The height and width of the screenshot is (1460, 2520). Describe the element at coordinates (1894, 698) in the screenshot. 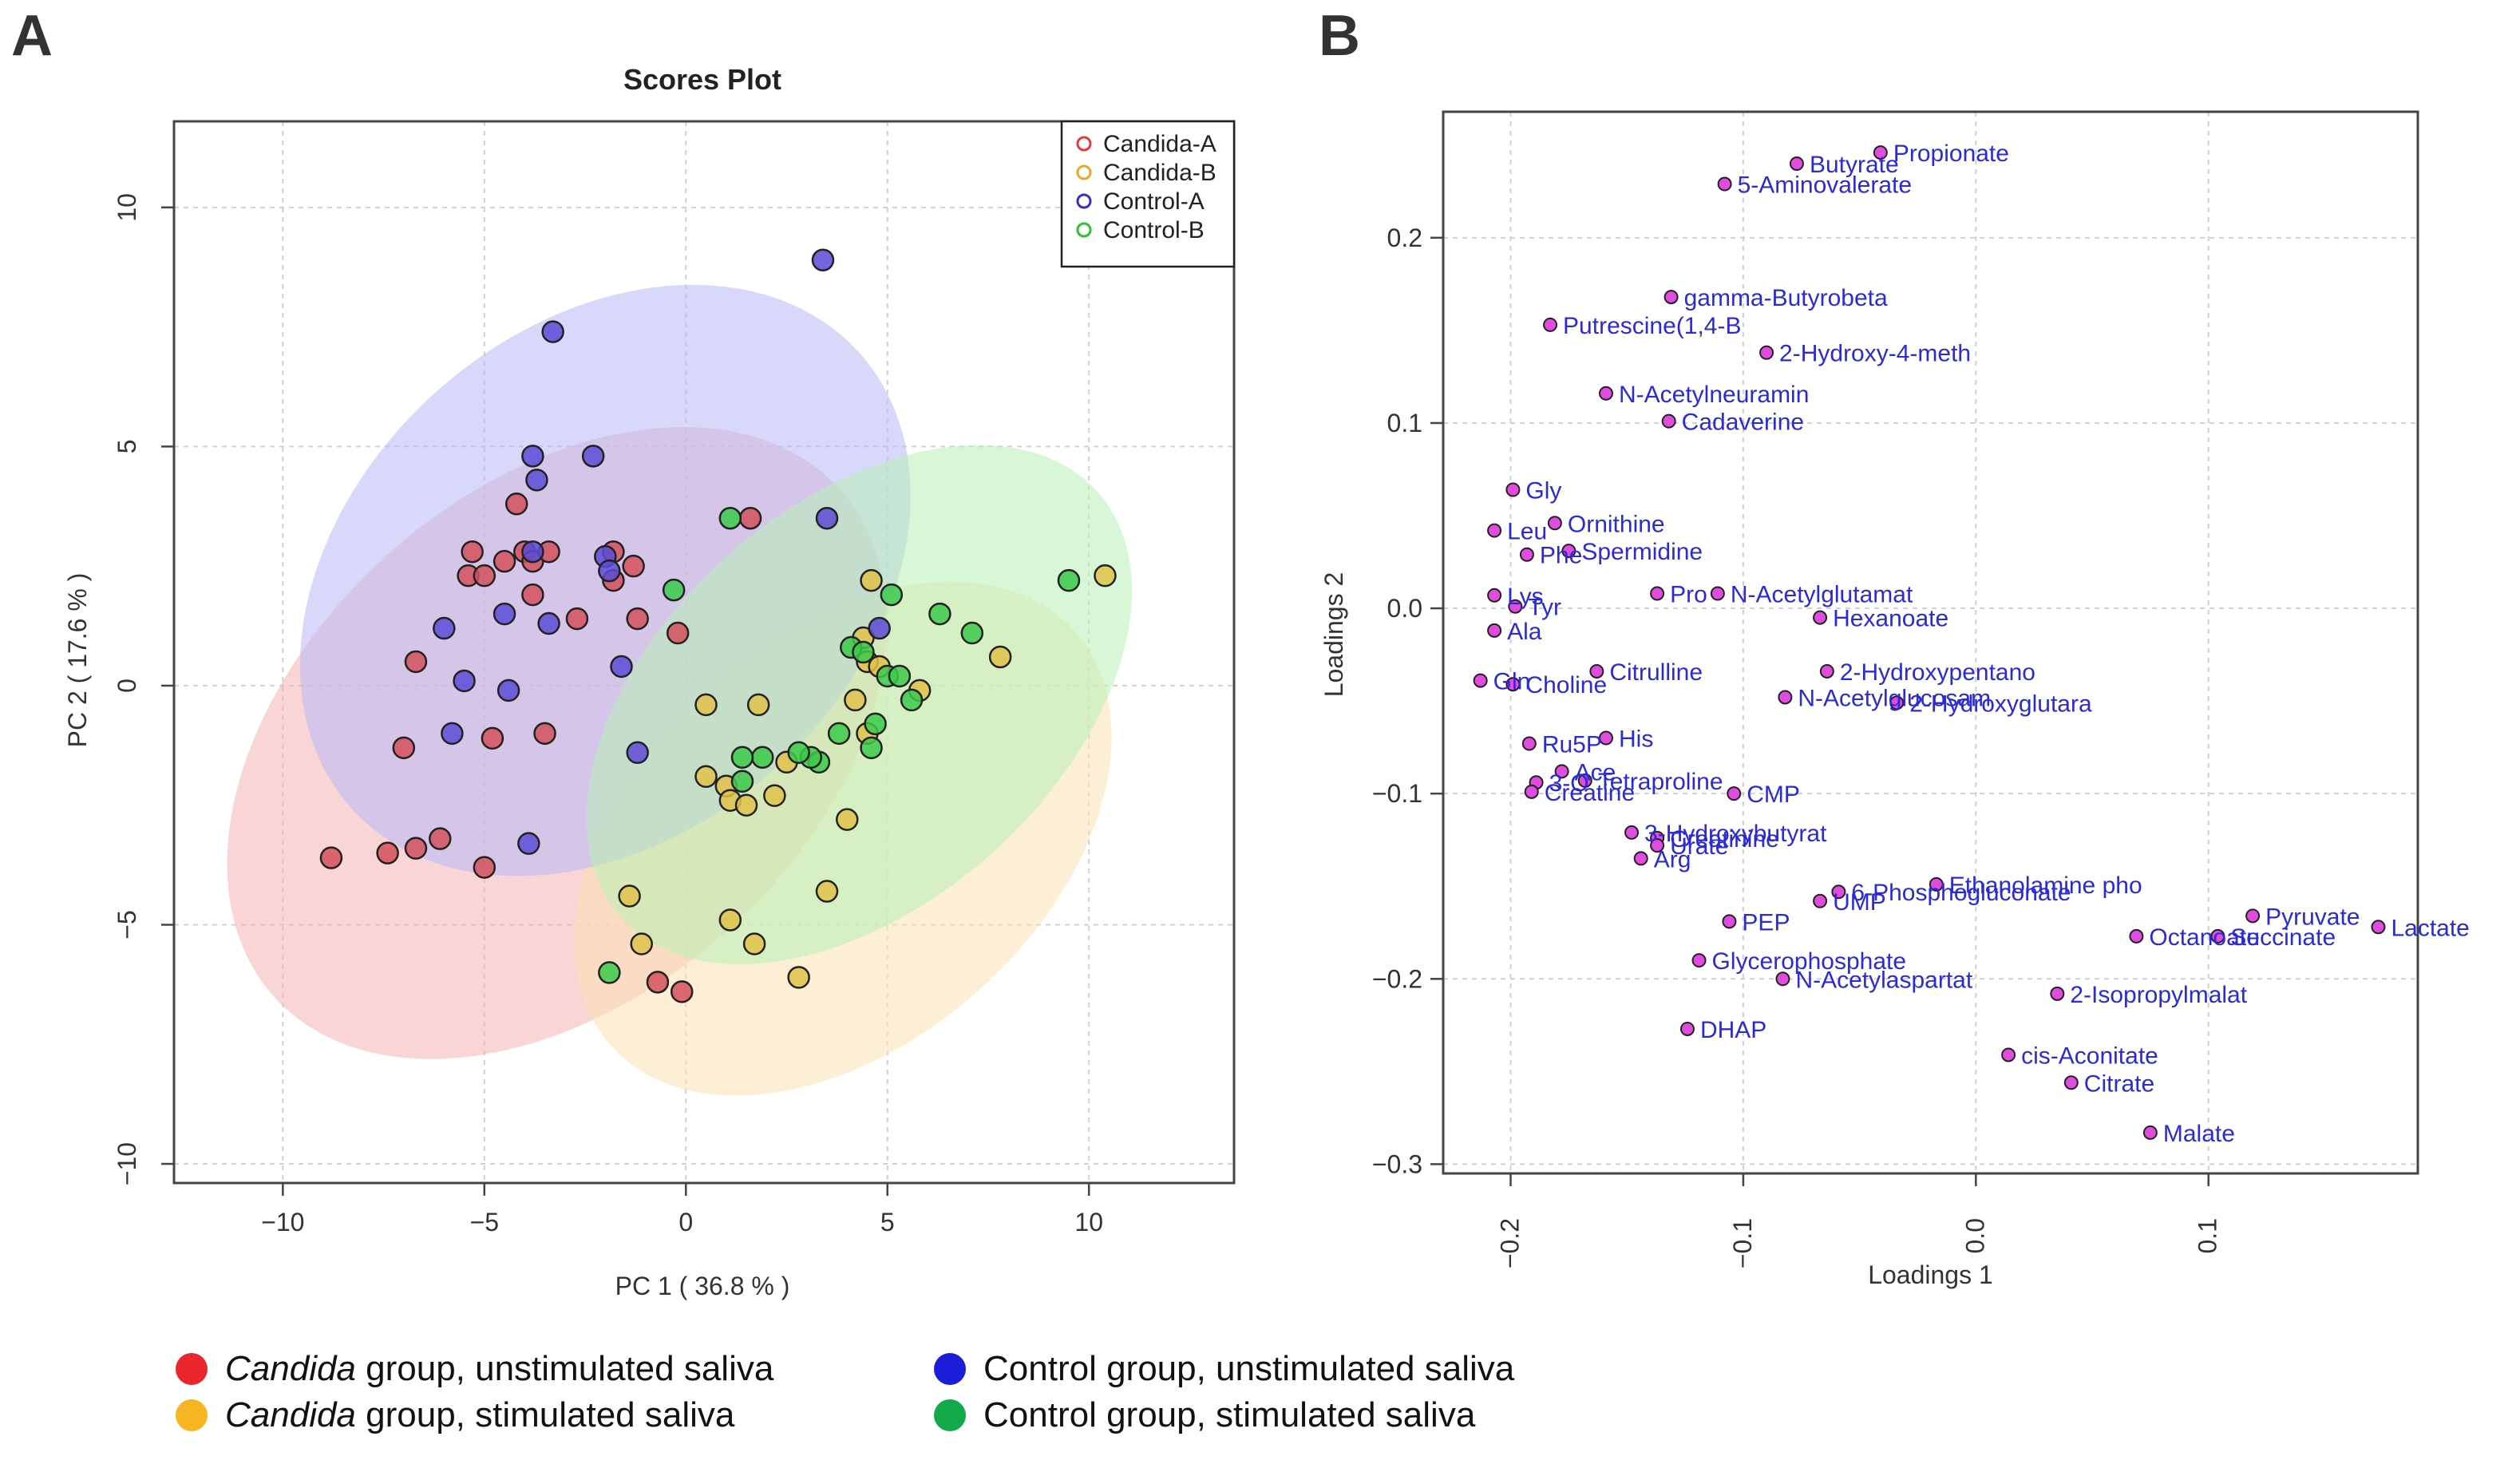

I see `loading-label: N-Acetylglucosam` at that location.